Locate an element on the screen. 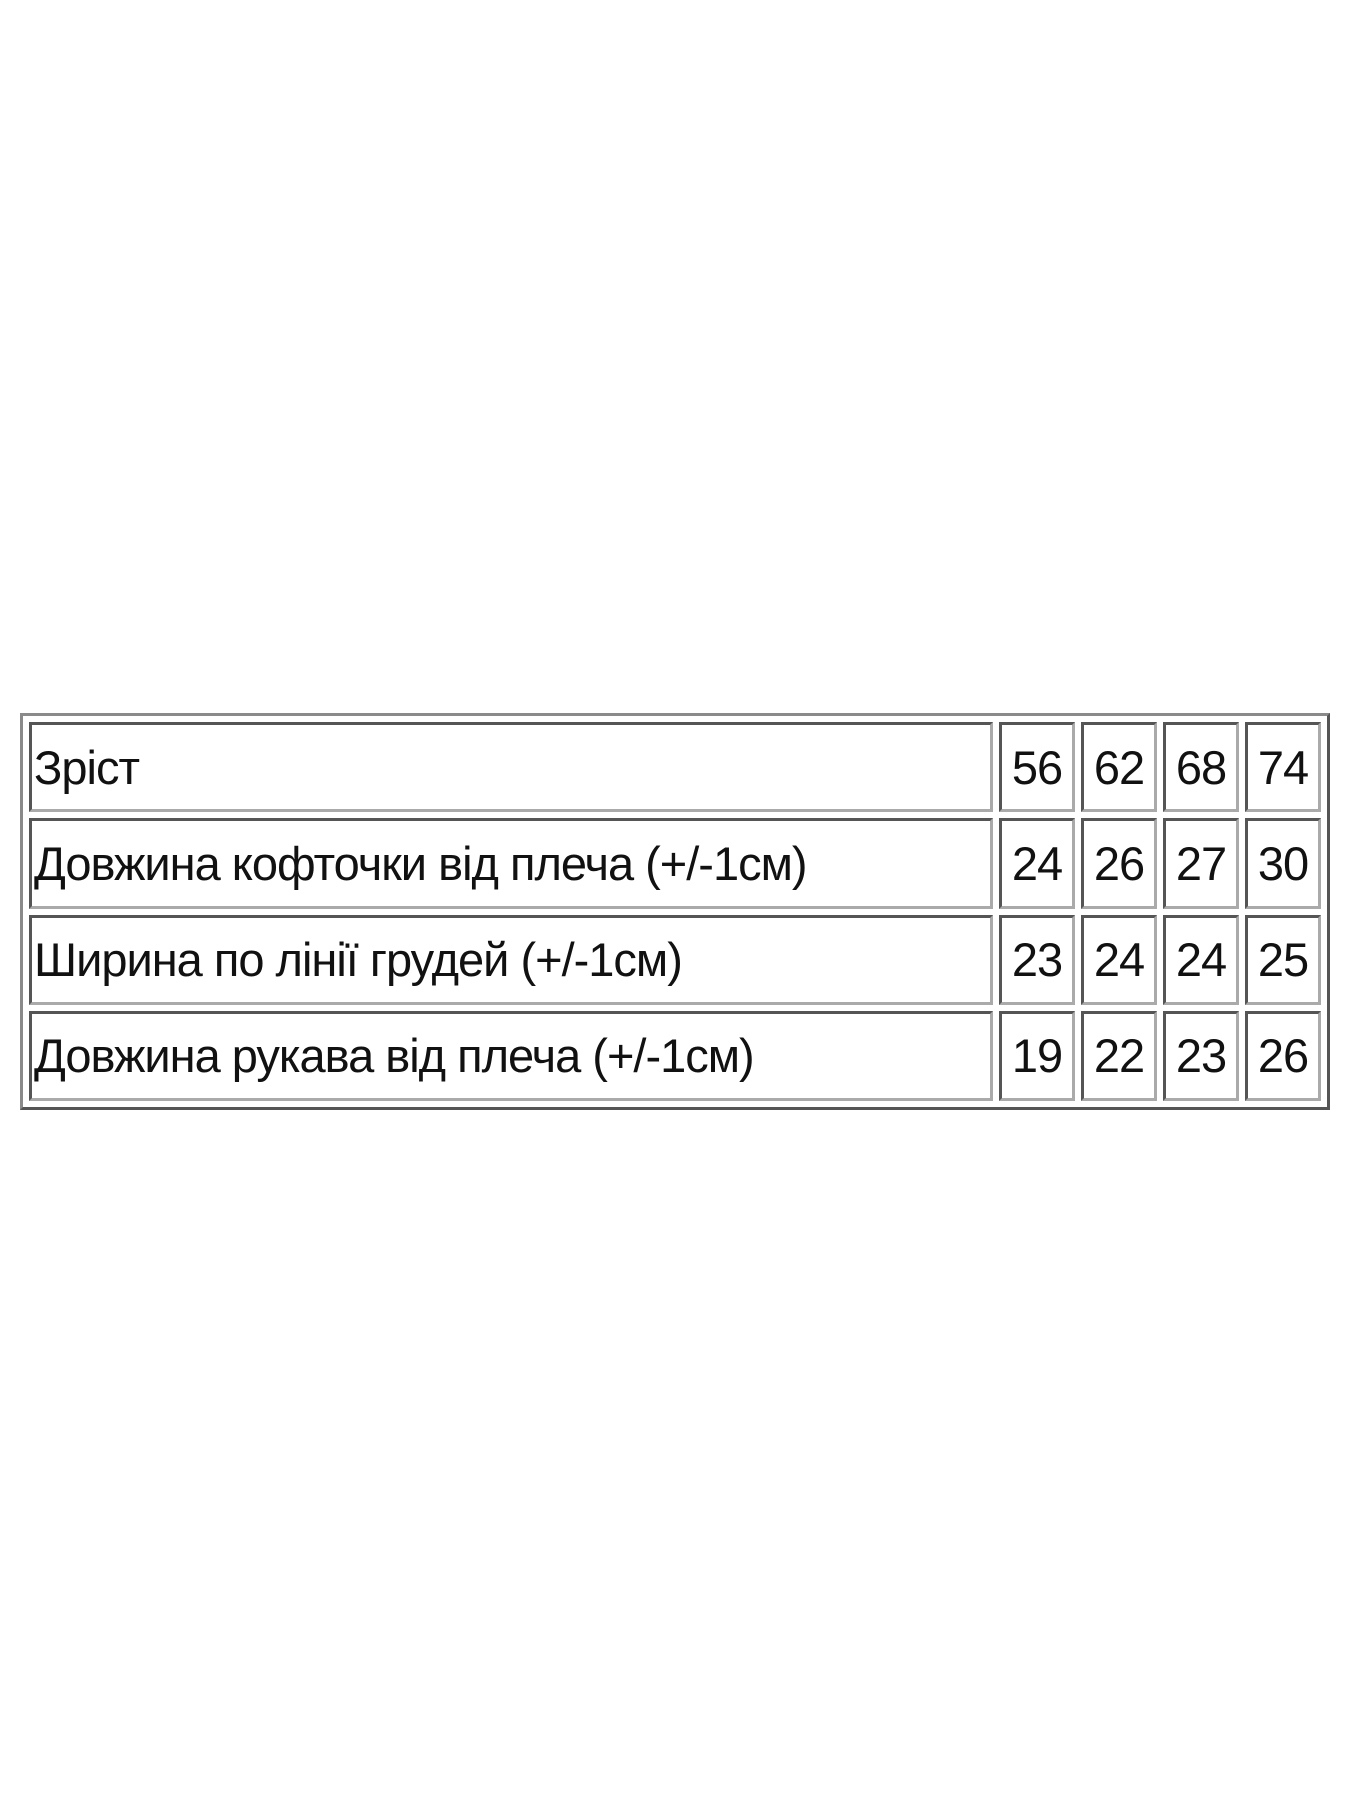 This screenshot has width=1350, height=1800. row-label: Ширина по лінії грудей (+/-1см) is located at coordinates (511, 959).